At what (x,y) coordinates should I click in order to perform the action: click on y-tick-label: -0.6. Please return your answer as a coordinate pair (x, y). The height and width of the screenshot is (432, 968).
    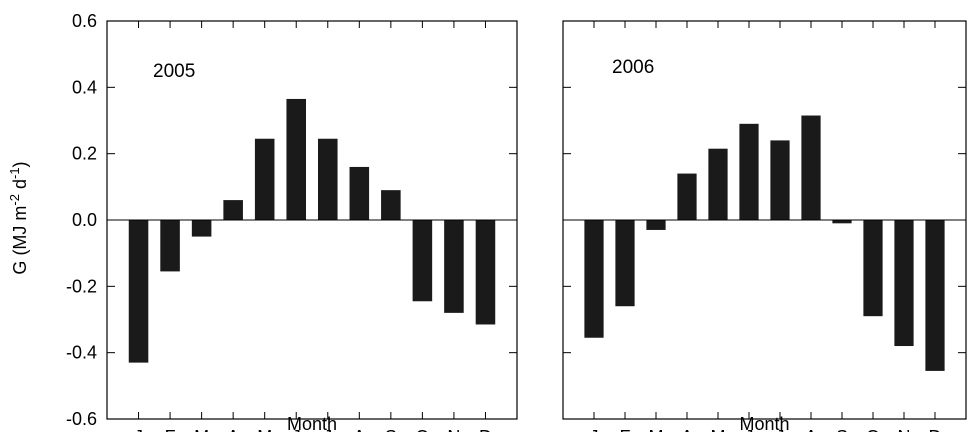
    Looking at the image, I should click on (81, 419).